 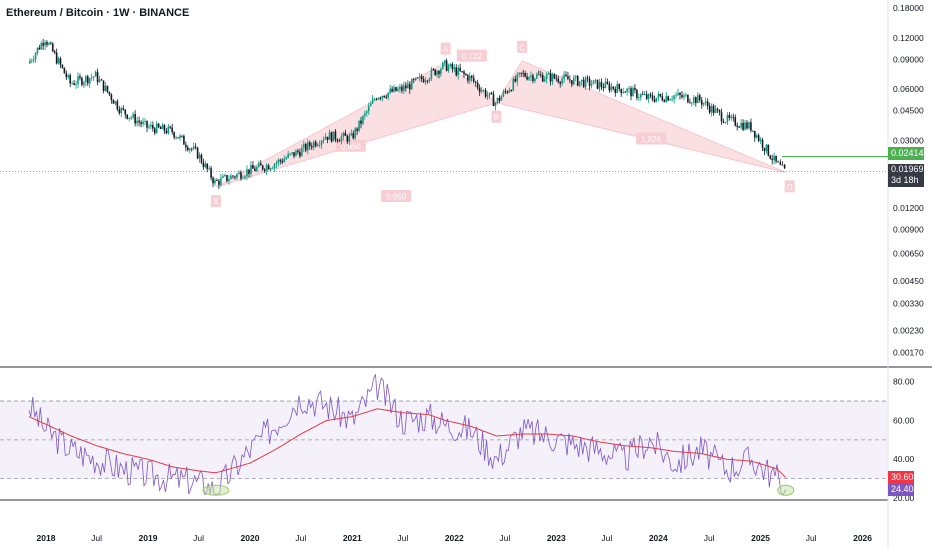 I want to click on rsi-value-tag: 24.40, so click(x=901, y=489).